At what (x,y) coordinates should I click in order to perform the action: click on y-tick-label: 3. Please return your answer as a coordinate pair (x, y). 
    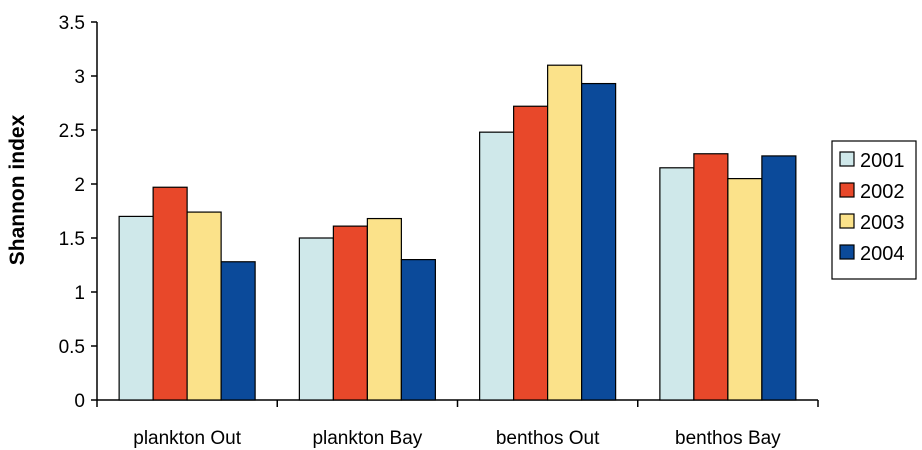
    Looking at the image, I should click on (79, 77).